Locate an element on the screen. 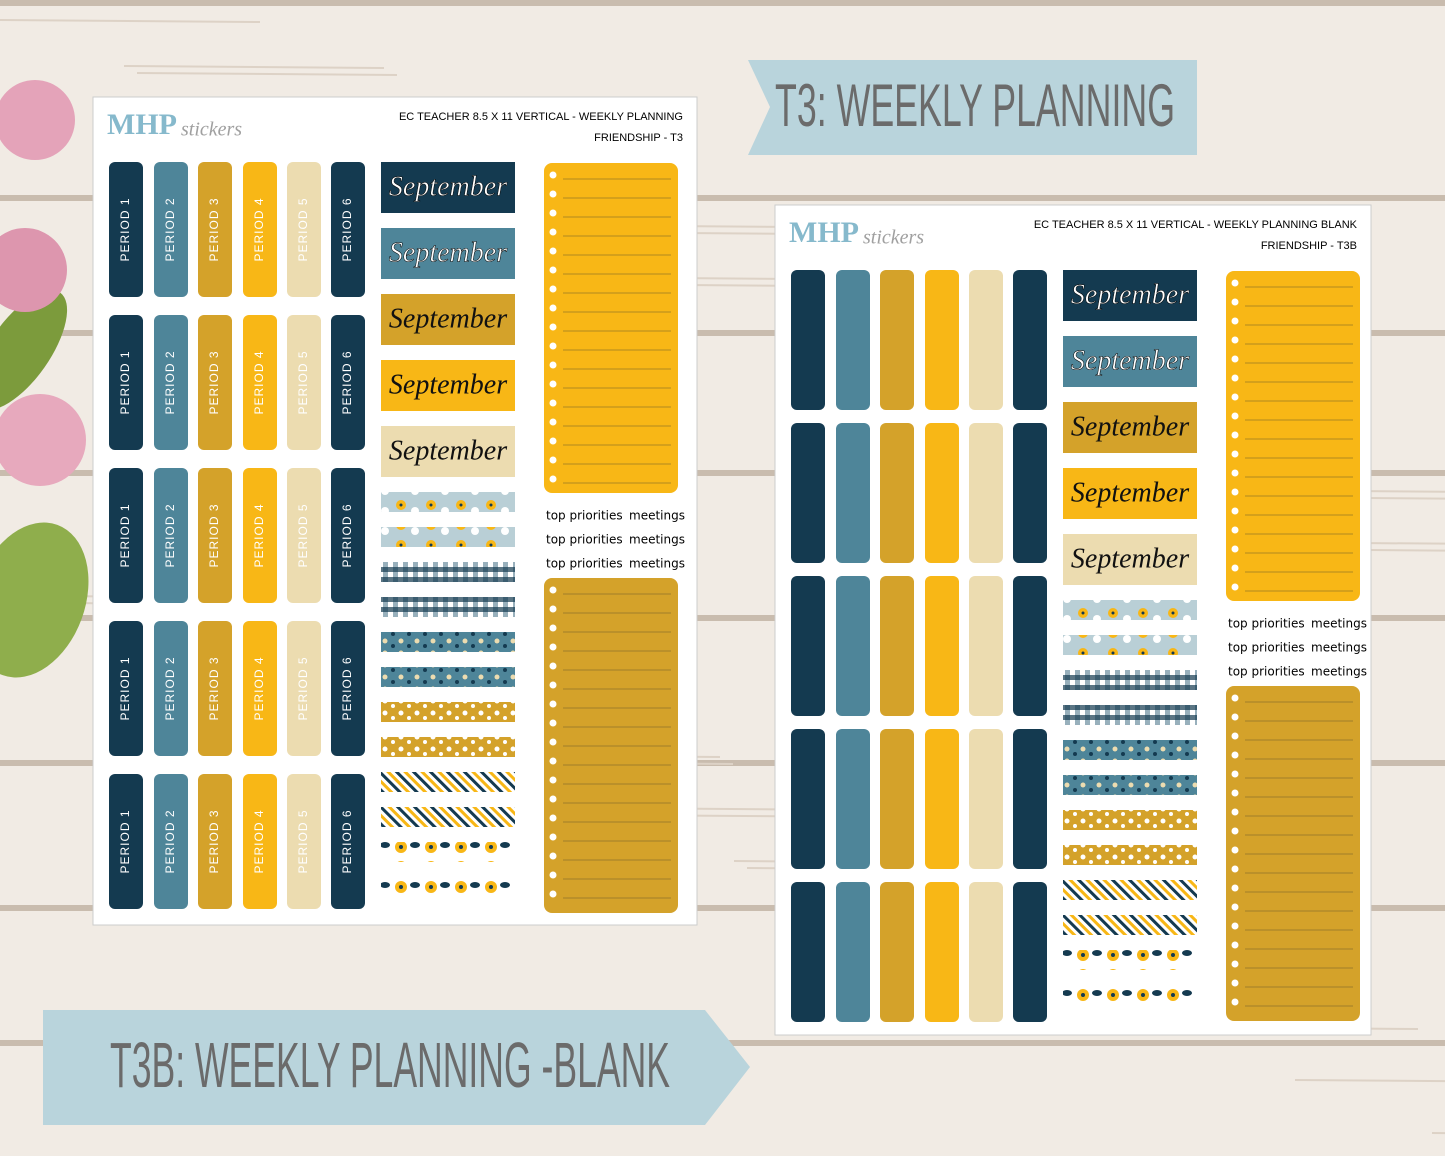 This screenshot has width=1445, height=1161. period-label: PERIOD 2 is located at coordinates (170, 229).